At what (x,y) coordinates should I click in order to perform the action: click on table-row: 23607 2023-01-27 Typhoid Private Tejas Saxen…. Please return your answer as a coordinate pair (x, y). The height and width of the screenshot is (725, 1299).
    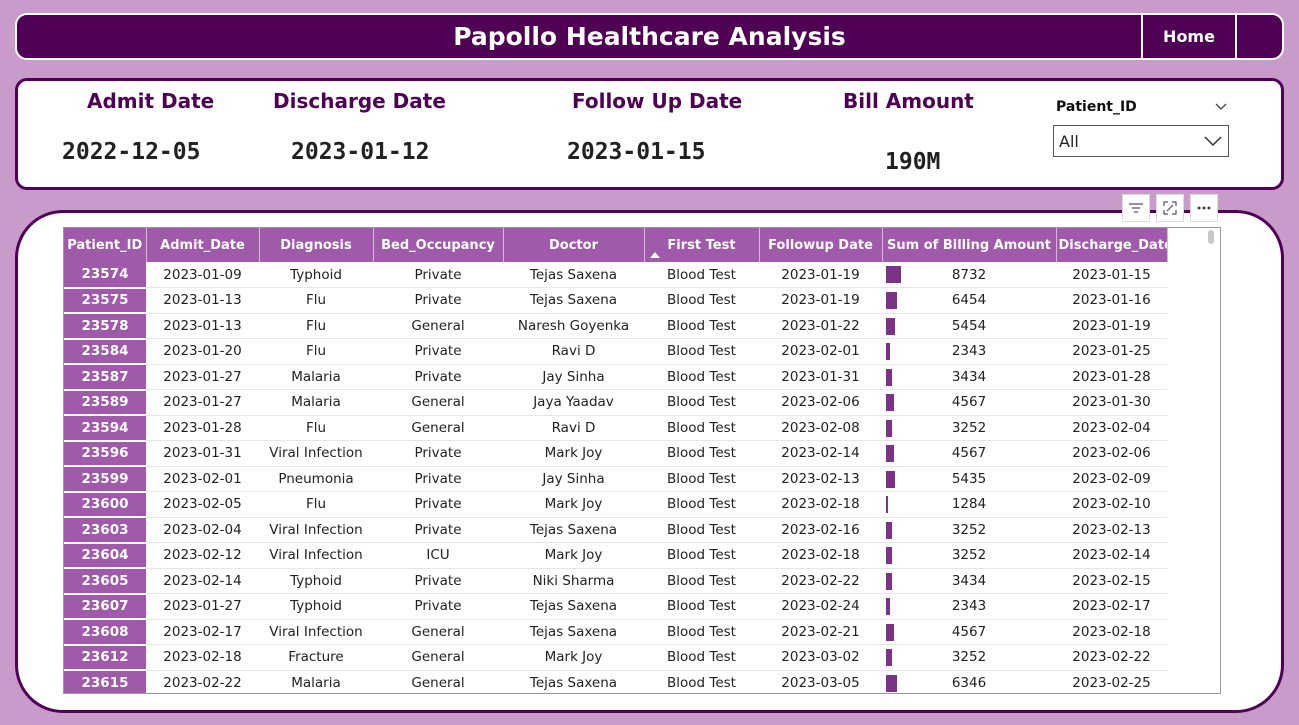
    Looking at the image, I should click on (615, 606).